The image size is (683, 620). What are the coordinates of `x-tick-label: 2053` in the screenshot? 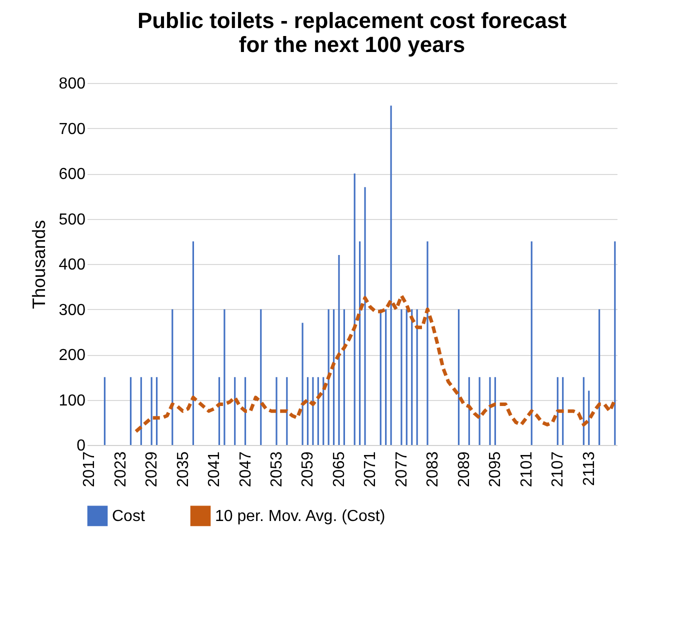 It's located at (277, 469).